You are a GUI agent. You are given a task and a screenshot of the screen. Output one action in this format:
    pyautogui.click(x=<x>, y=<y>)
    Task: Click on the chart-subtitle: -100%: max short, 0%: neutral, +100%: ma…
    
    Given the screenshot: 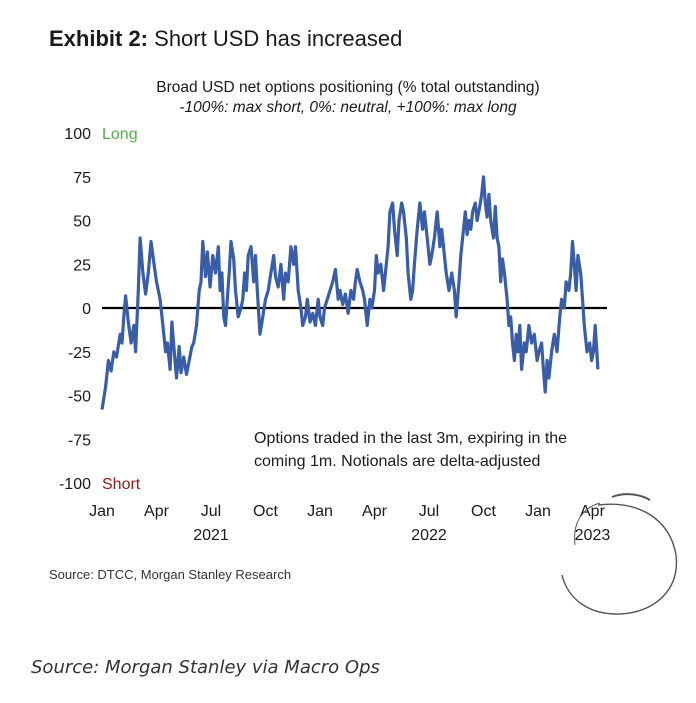 What is the action you would take?
    pyautogui.click(x=348, y=107)
    